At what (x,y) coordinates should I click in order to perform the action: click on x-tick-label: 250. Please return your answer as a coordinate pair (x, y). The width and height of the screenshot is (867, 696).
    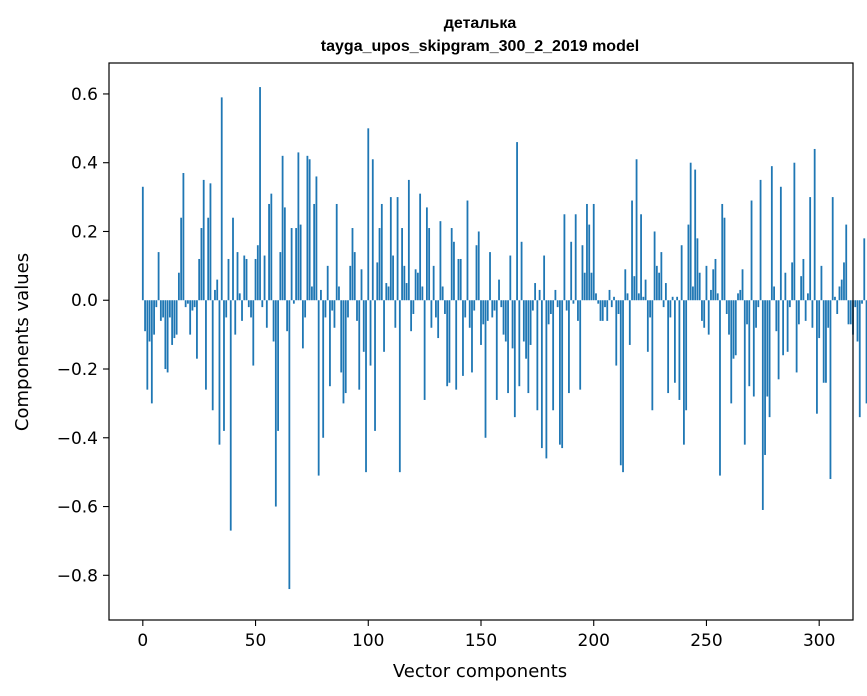
    Looking at the image, I should click on (706, 641).